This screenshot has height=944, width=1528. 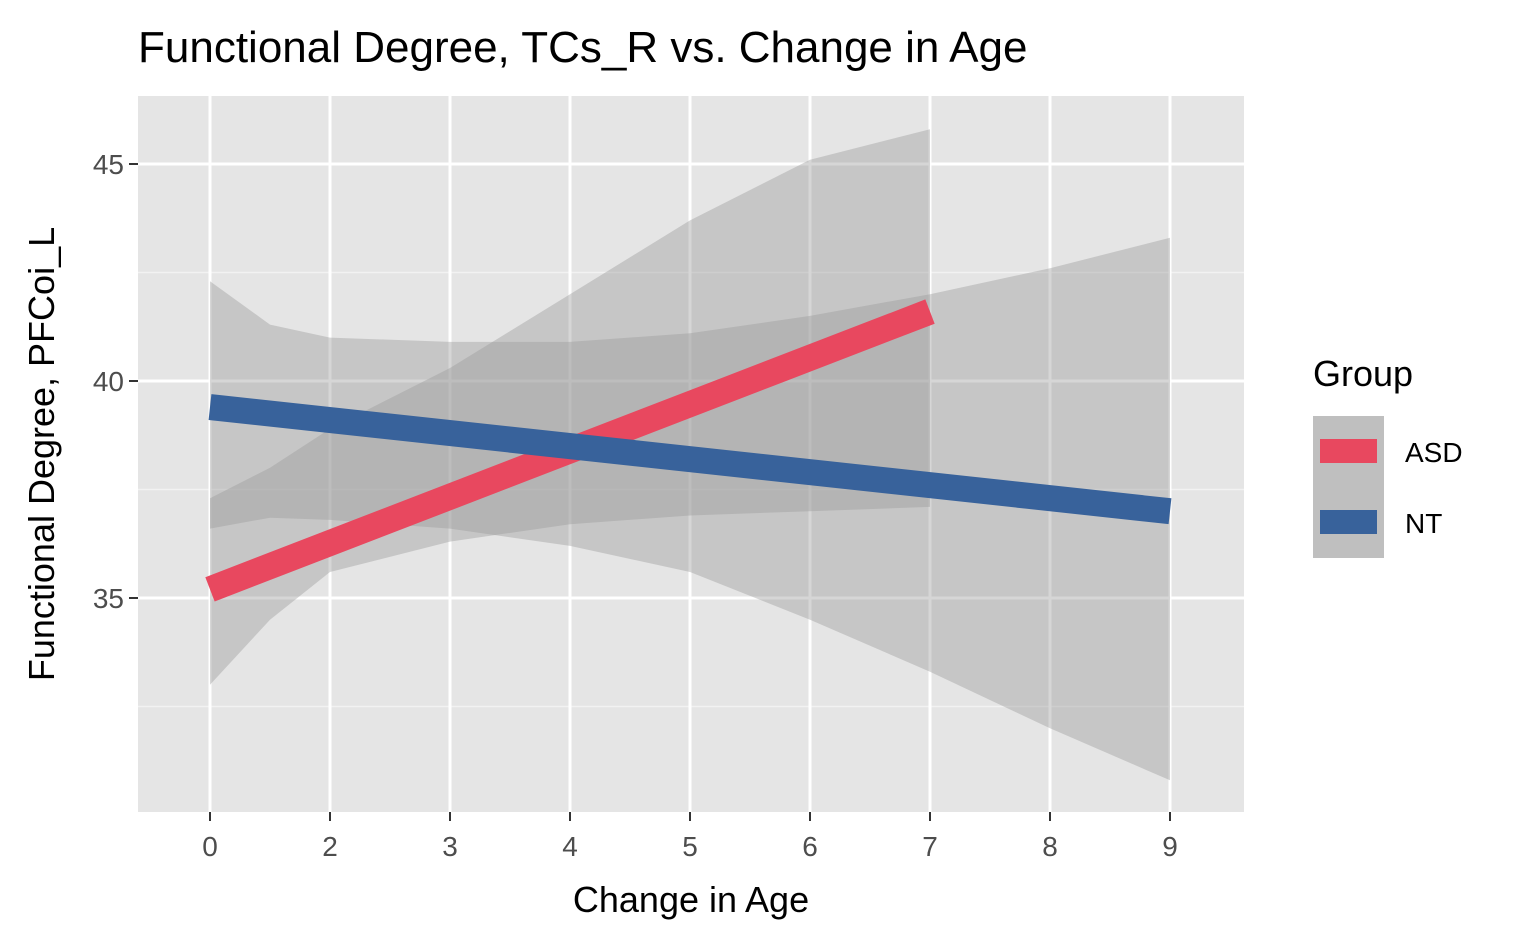 I want to click on x-axis-title: Change in Age, so click(x=691, y=899).